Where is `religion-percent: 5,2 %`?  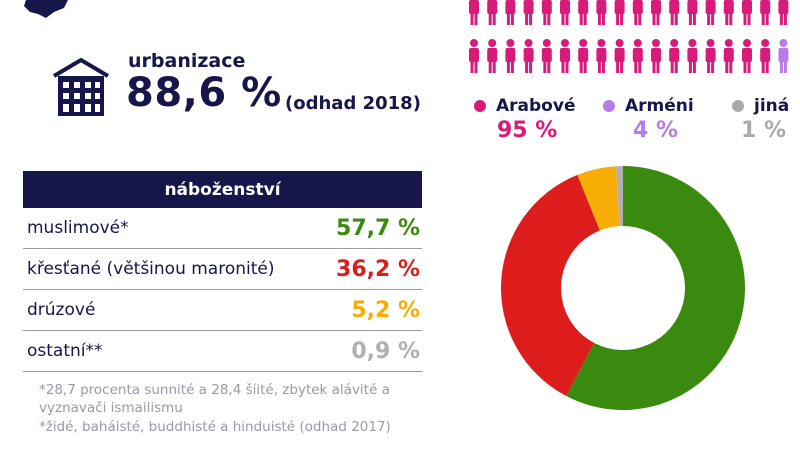
religion-percent: 5,2 % is located at coordinates (385, 310).